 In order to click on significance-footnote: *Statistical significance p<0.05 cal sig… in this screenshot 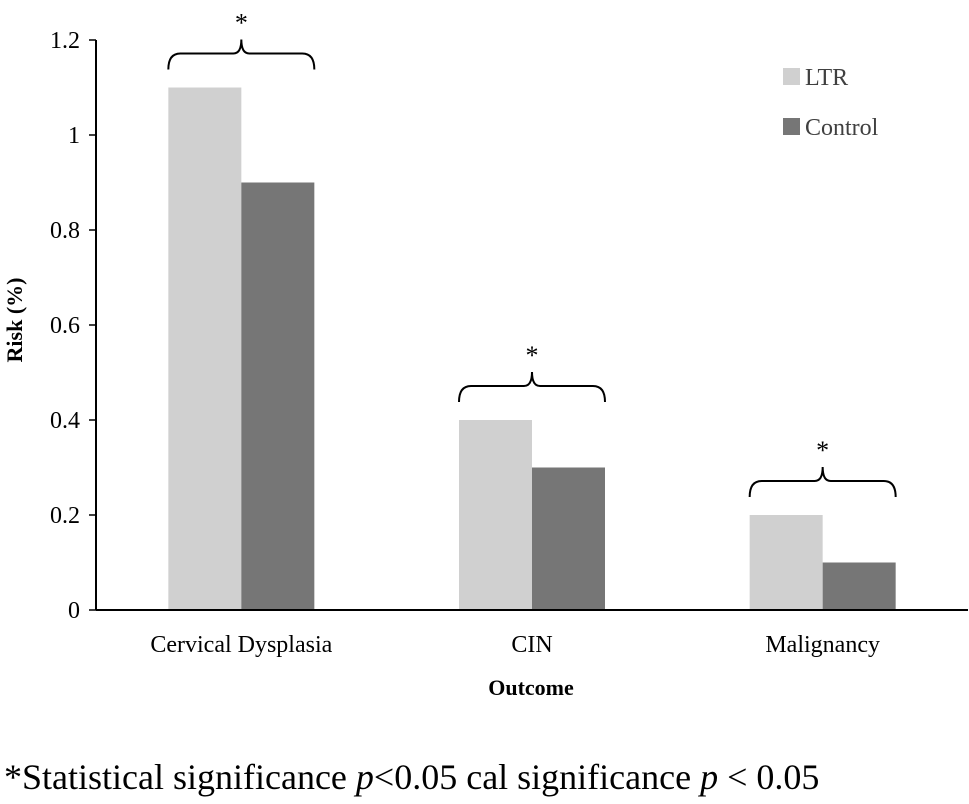, I will do `click(411, 777)`.